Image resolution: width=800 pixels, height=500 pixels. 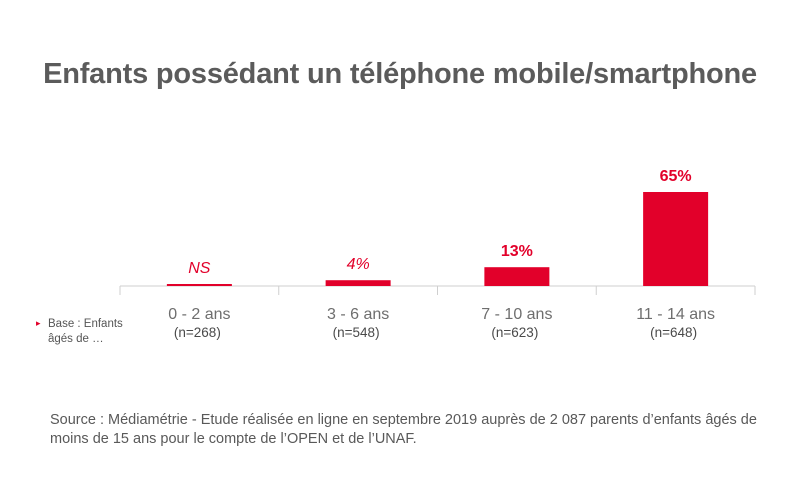 What do you see at coordinates (673, 332) in the screenshot?
I see `sample-size-label-4: (n=648)` at bounding box center [673, 332].